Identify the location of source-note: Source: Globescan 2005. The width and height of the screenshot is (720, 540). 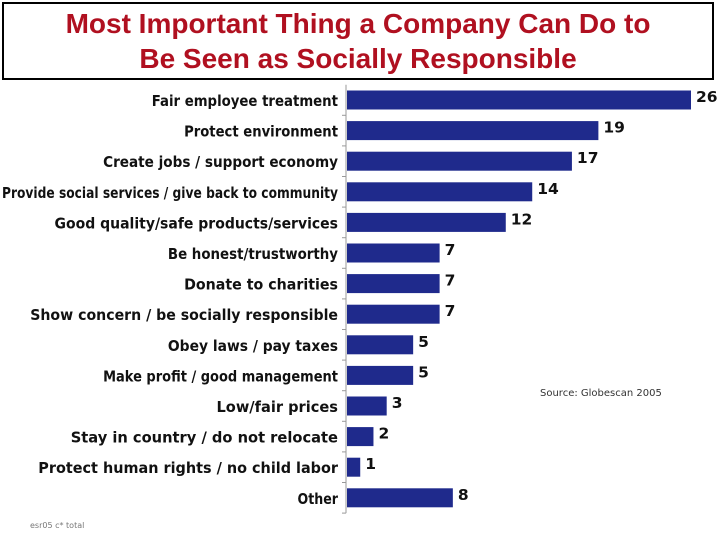
(601, 393).